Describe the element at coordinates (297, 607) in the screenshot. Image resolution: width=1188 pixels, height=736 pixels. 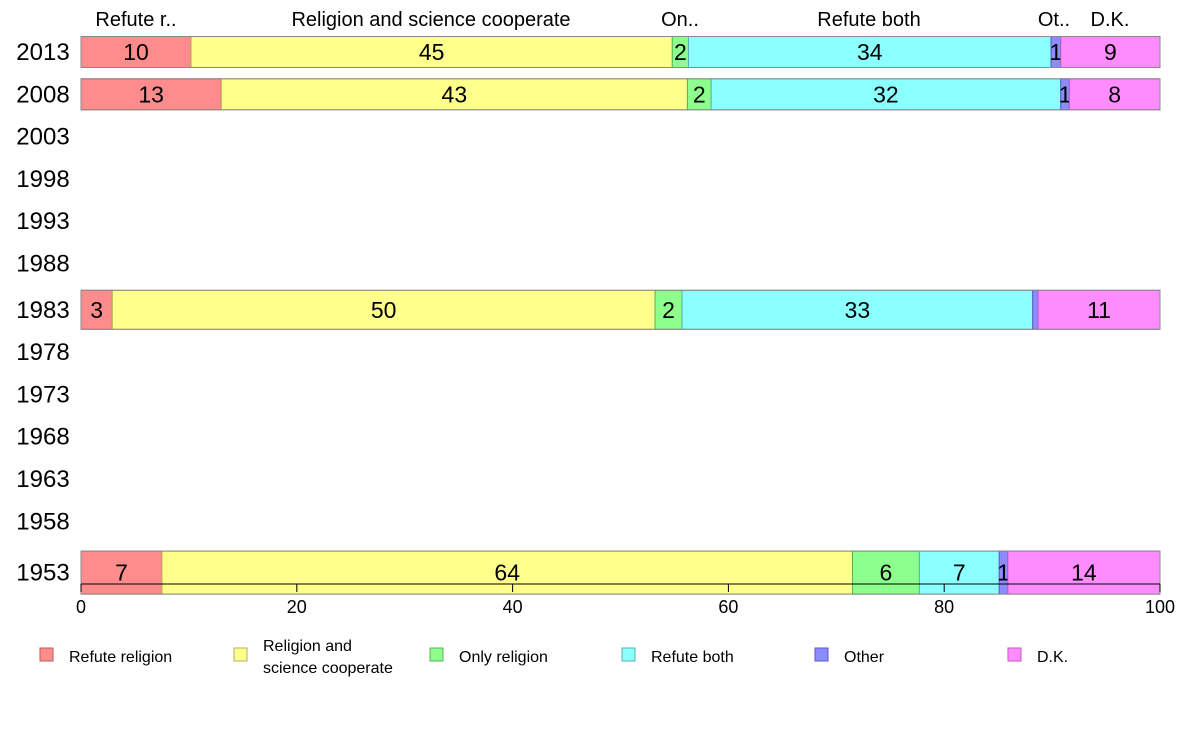
I see `x-tick-label-20: 20` at that location.